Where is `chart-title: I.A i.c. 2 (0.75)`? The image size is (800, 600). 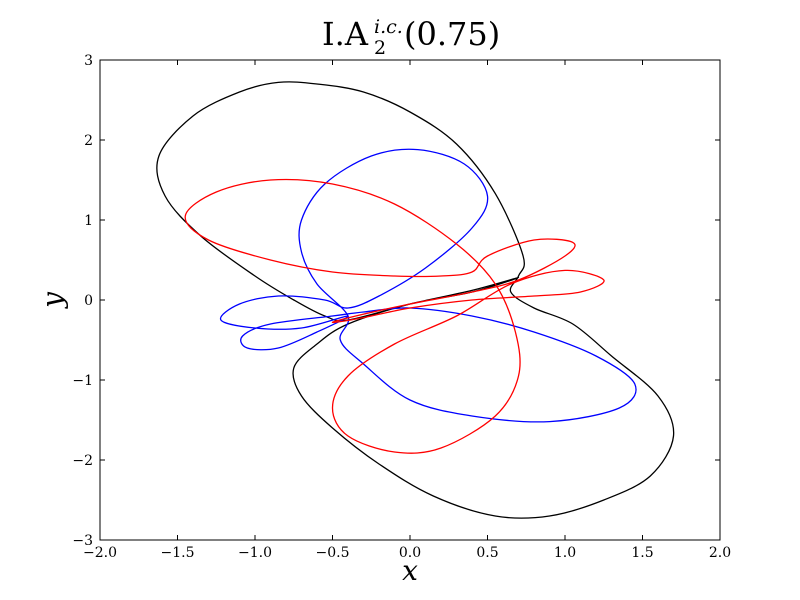 chart-title: I.A i.c. 2 (0.75) is located at coordinates (411, 37).